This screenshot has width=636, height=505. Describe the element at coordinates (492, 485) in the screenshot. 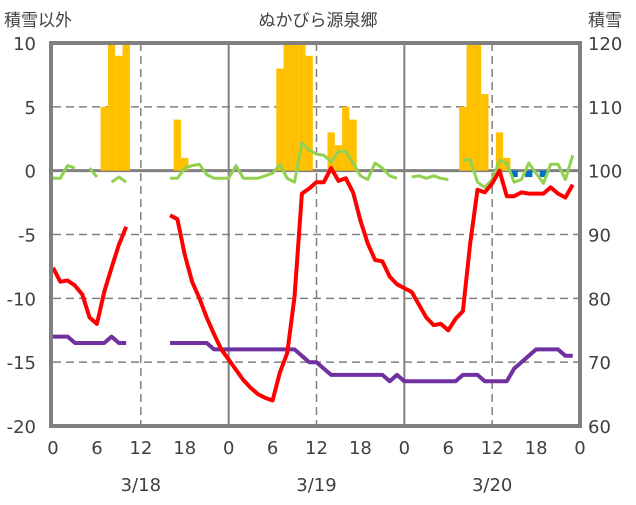

I see `date-label: 3/20` at that location.